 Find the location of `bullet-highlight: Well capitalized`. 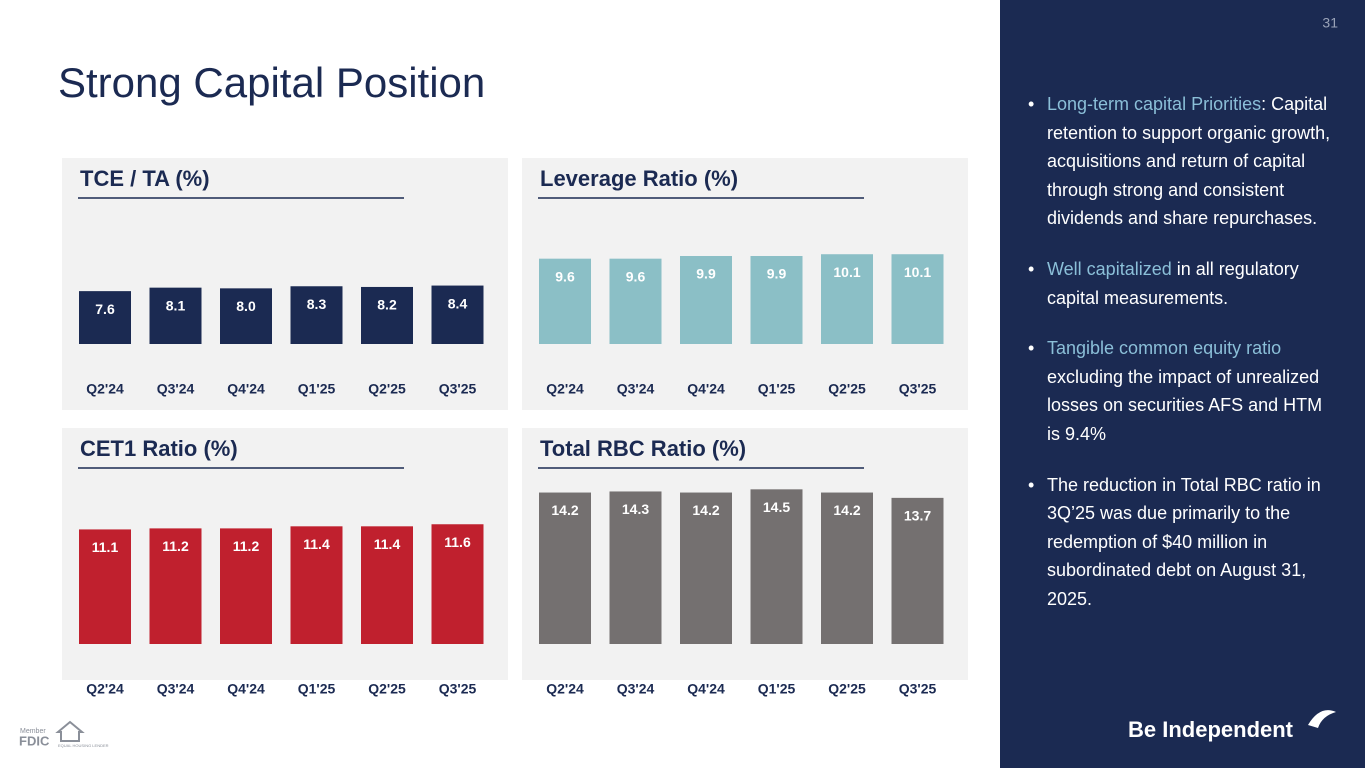

bullet-highlight: Well capitalized is located at coordinates (1109, 268).